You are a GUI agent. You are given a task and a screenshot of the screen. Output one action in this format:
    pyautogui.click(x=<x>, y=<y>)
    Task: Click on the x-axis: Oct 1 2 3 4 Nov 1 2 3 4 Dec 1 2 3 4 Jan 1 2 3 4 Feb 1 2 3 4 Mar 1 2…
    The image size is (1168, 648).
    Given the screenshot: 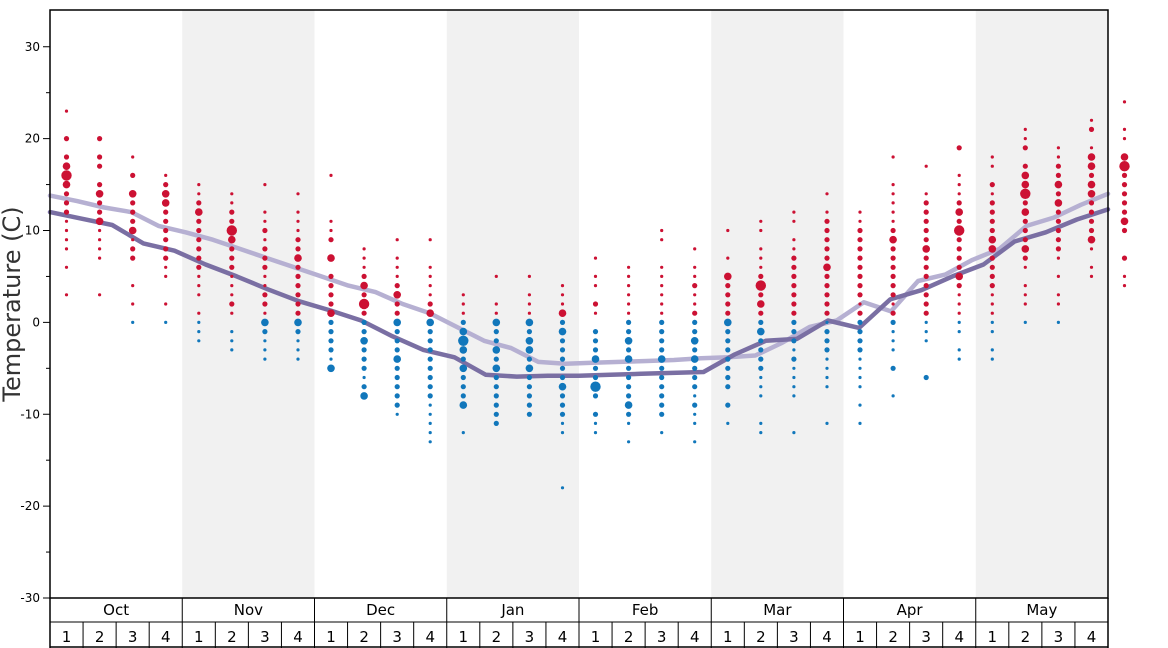 What is the action you would take?
    pyautogui.click(x=579, y=623)
    